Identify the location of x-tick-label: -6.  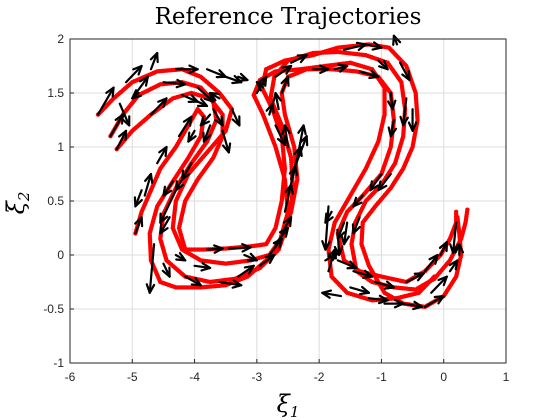
(70, 377).